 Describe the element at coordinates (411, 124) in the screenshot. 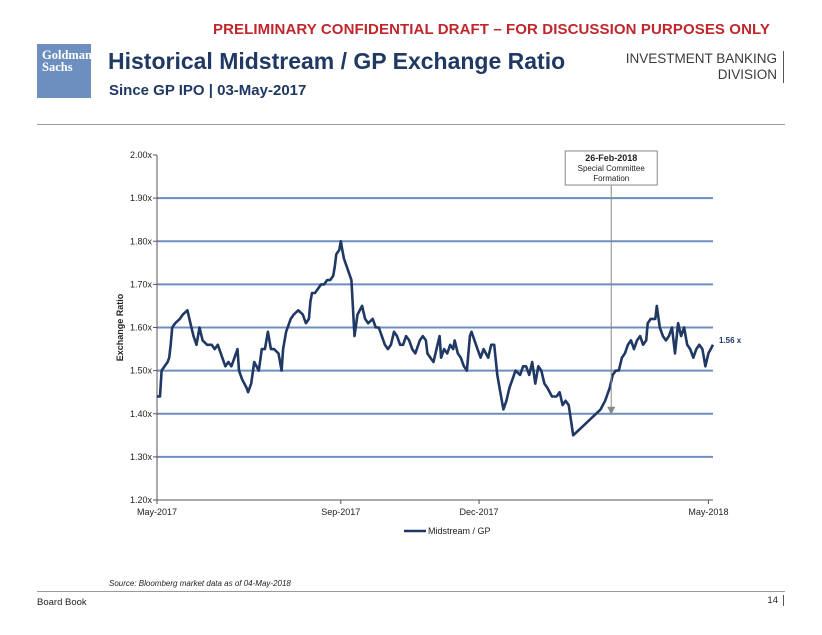

I see `header-divider` at that location.